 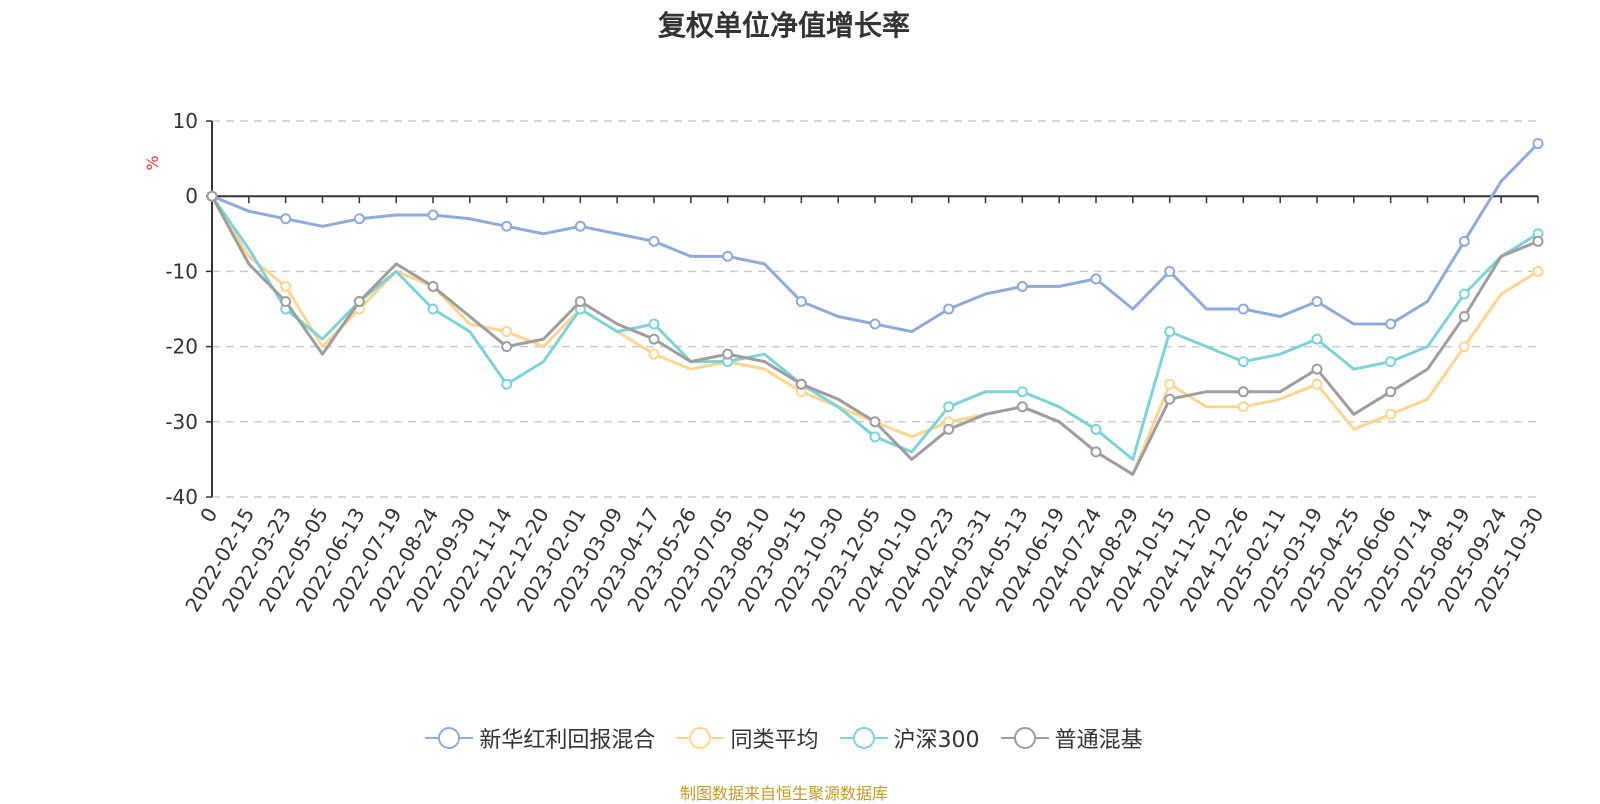 What do you see at coordinates (774, 740) in the screenshot?
I see `legend-label: 同类平均` at bounding box center [774, 740].